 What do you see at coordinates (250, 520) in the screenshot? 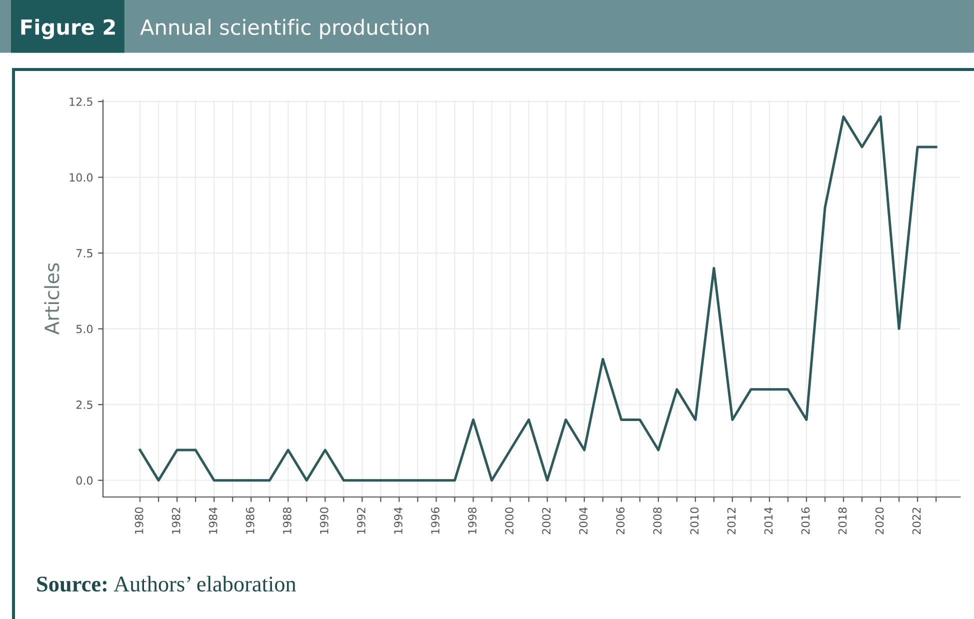
I see `x-tick-label: 1986` at bounding box center [250, 520].